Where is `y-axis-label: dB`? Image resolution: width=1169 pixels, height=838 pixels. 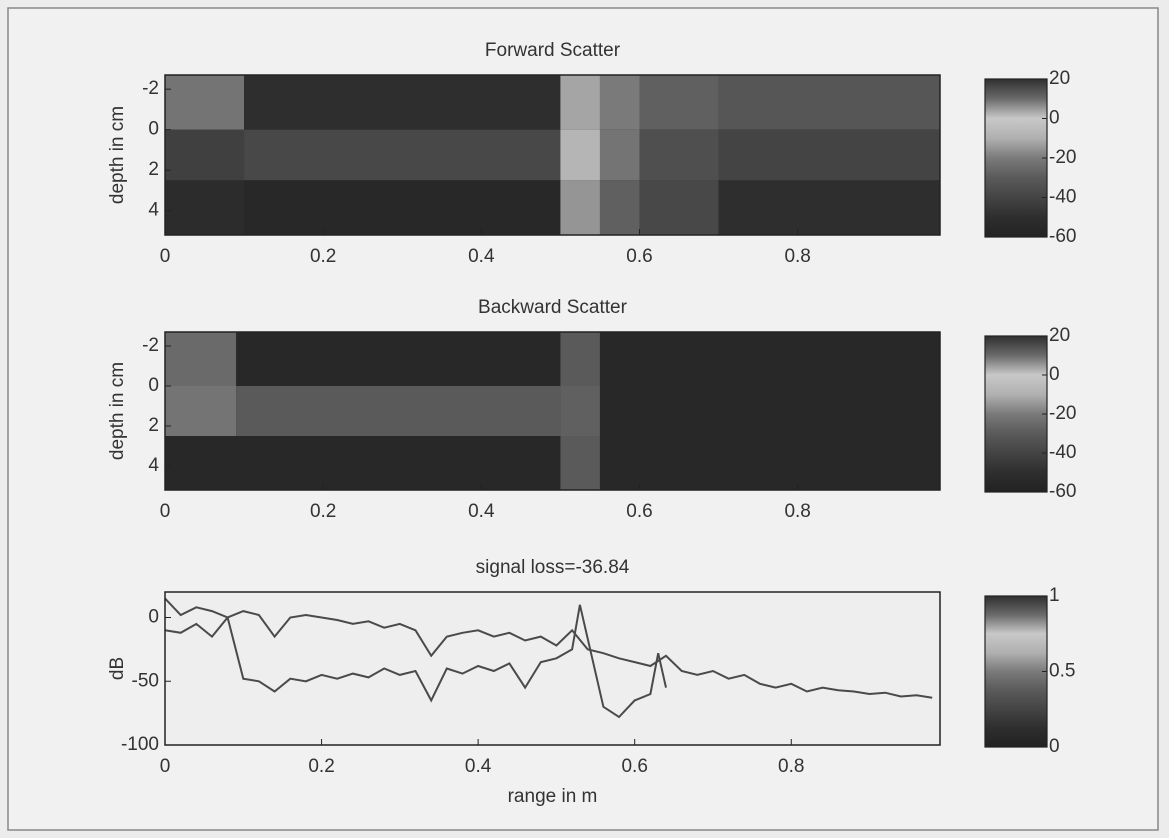 y-axis-label: dB is located at coordinates (117, 668).